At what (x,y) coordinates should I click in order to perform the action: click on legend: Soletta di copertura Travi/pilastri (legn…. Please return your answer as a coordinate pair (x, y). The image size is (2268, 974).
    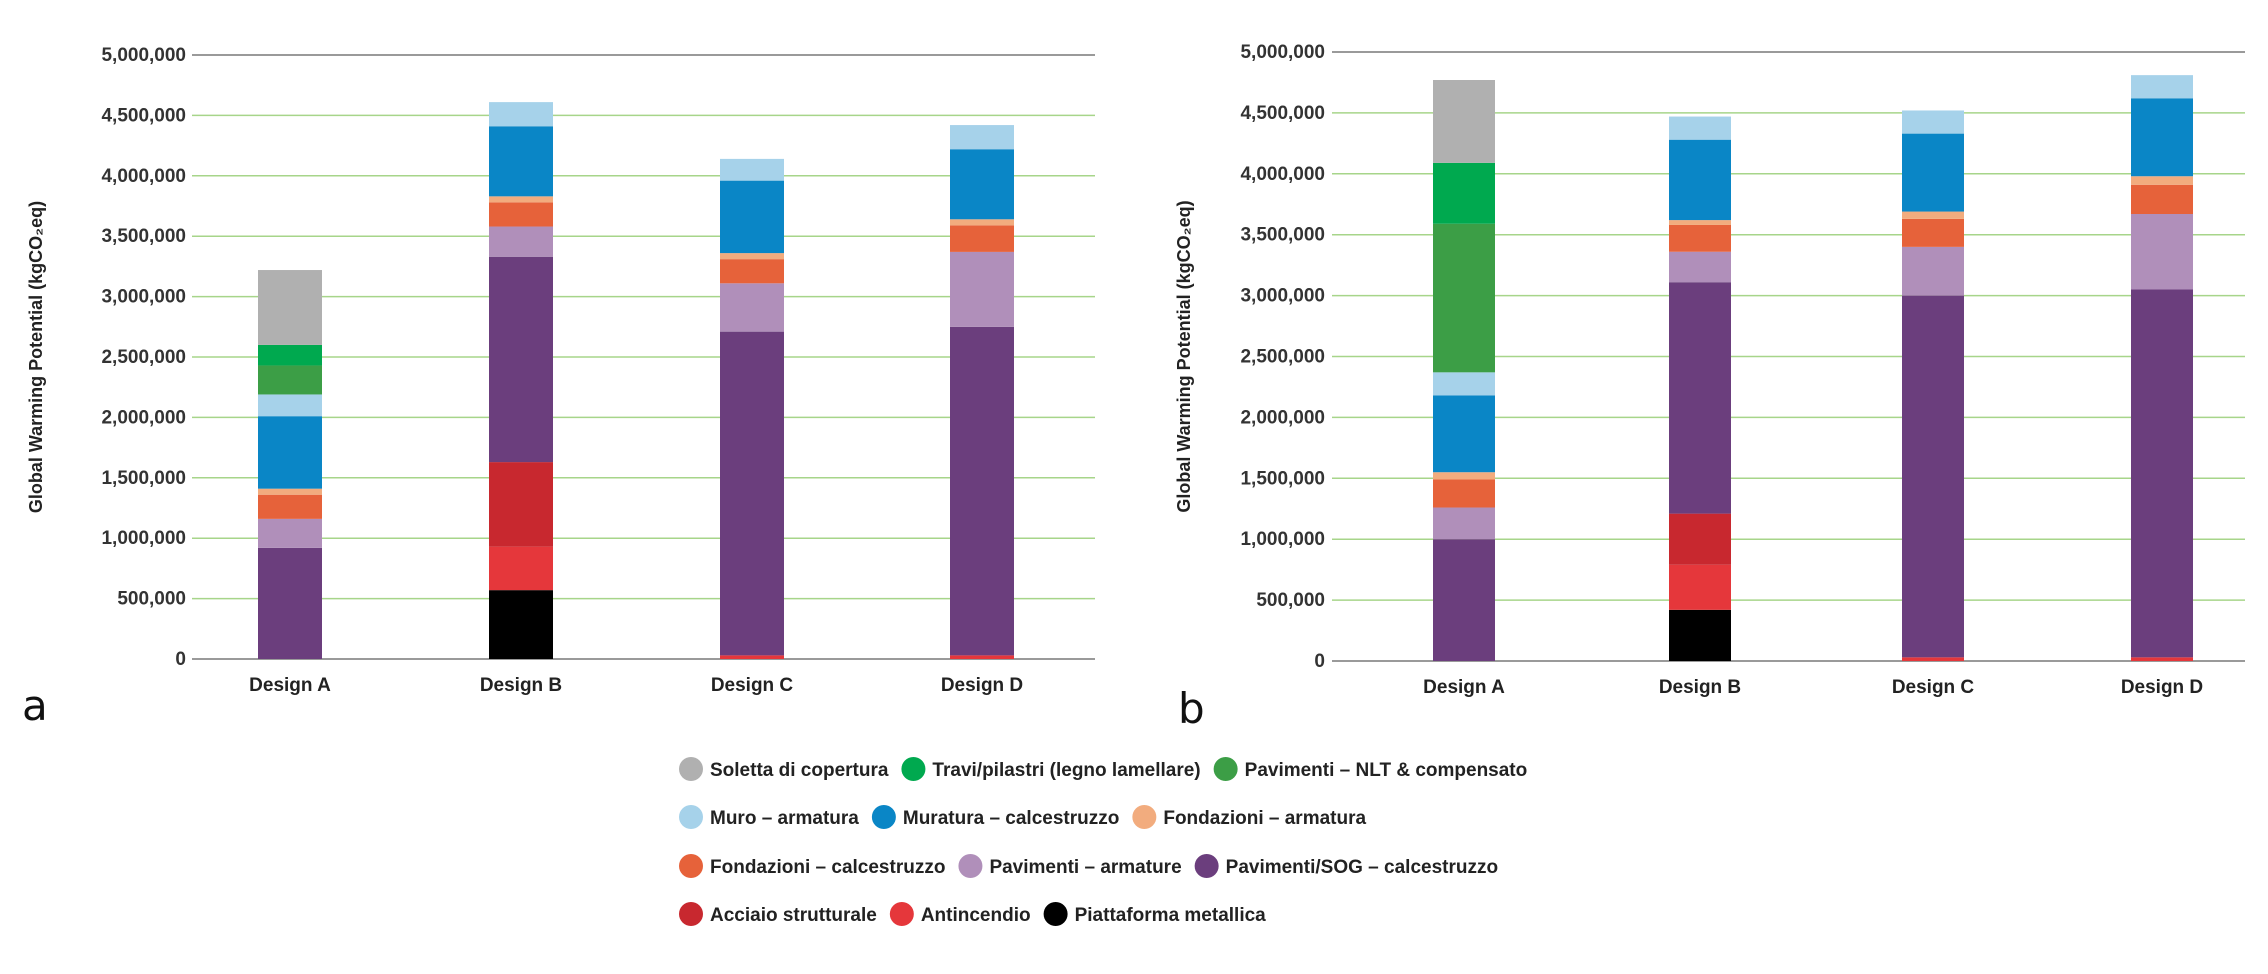
    Looking at the image, I should click on (1103, 841).